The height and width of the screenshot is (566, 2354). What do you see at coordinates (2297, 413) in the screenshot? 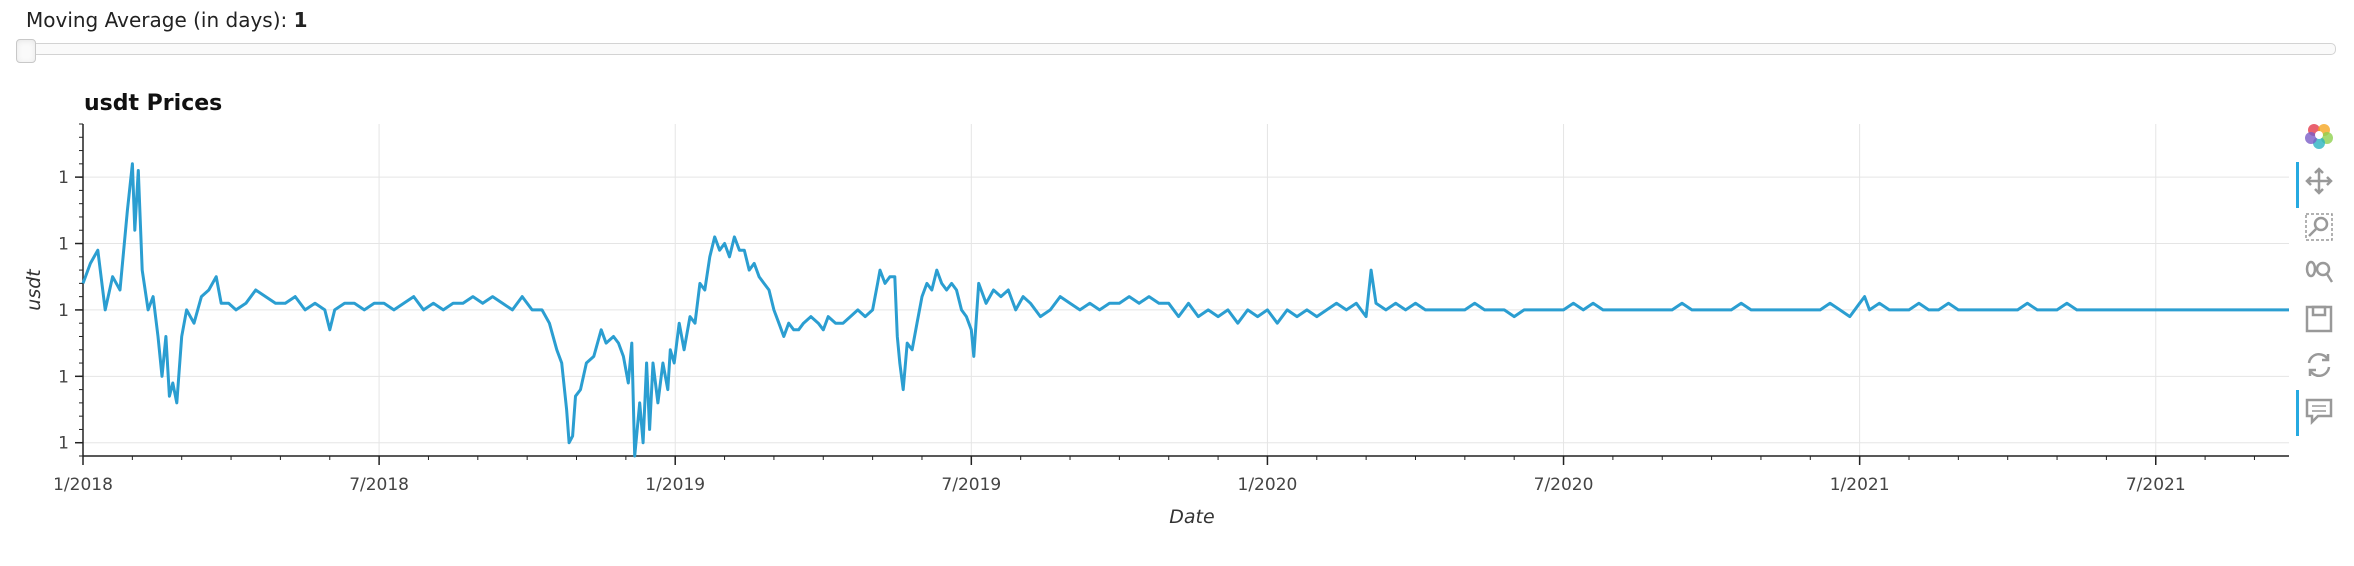
I see `hover-active-indicator` at bounding box center [2297, 413].